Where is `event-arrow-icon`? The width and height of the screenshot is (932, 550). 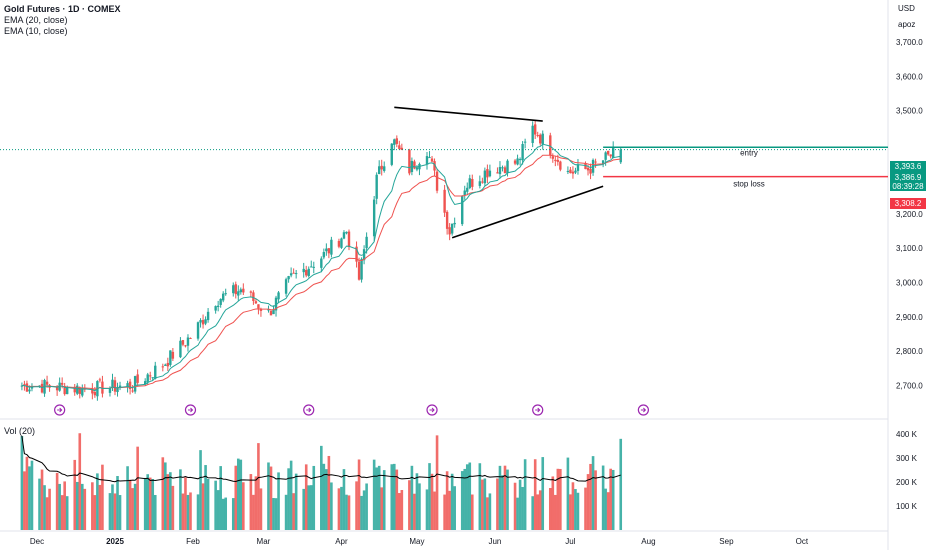 event-arrow-icon is located at coordinates (538, 410).